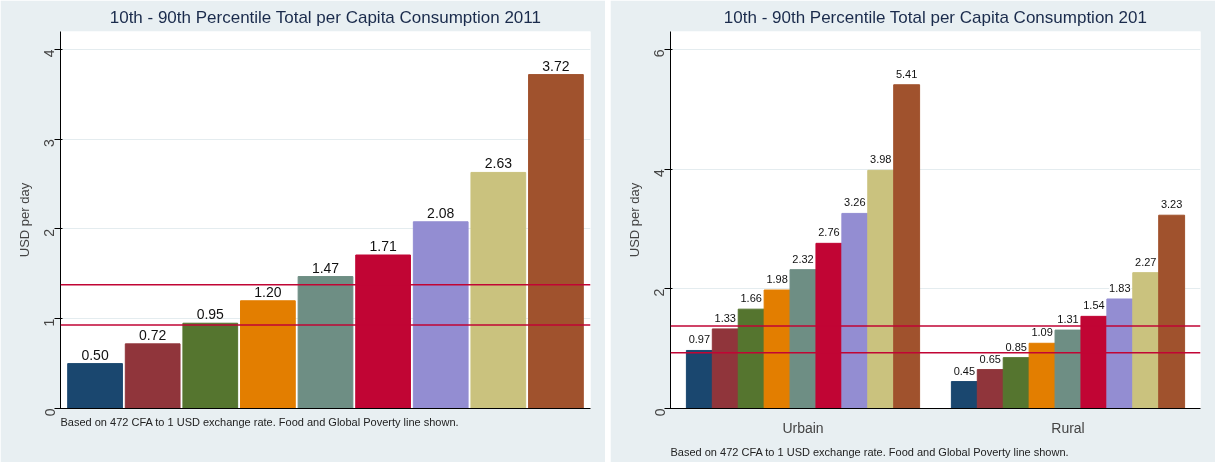  Describe the element at coordinates (906, 73) in the screenshot. I see `data-label: 5.41` at that location.